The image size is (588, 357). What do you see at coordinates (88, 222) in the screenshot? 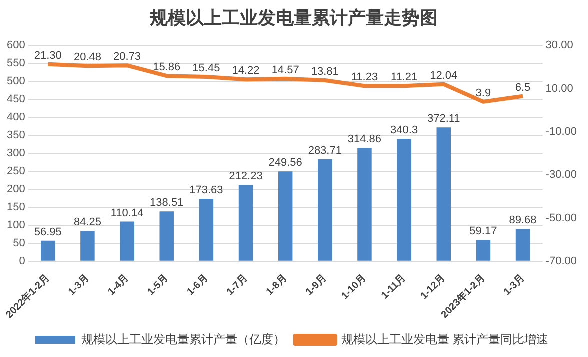
I see `data-label: 84.25` at bounding box center [88, 222].